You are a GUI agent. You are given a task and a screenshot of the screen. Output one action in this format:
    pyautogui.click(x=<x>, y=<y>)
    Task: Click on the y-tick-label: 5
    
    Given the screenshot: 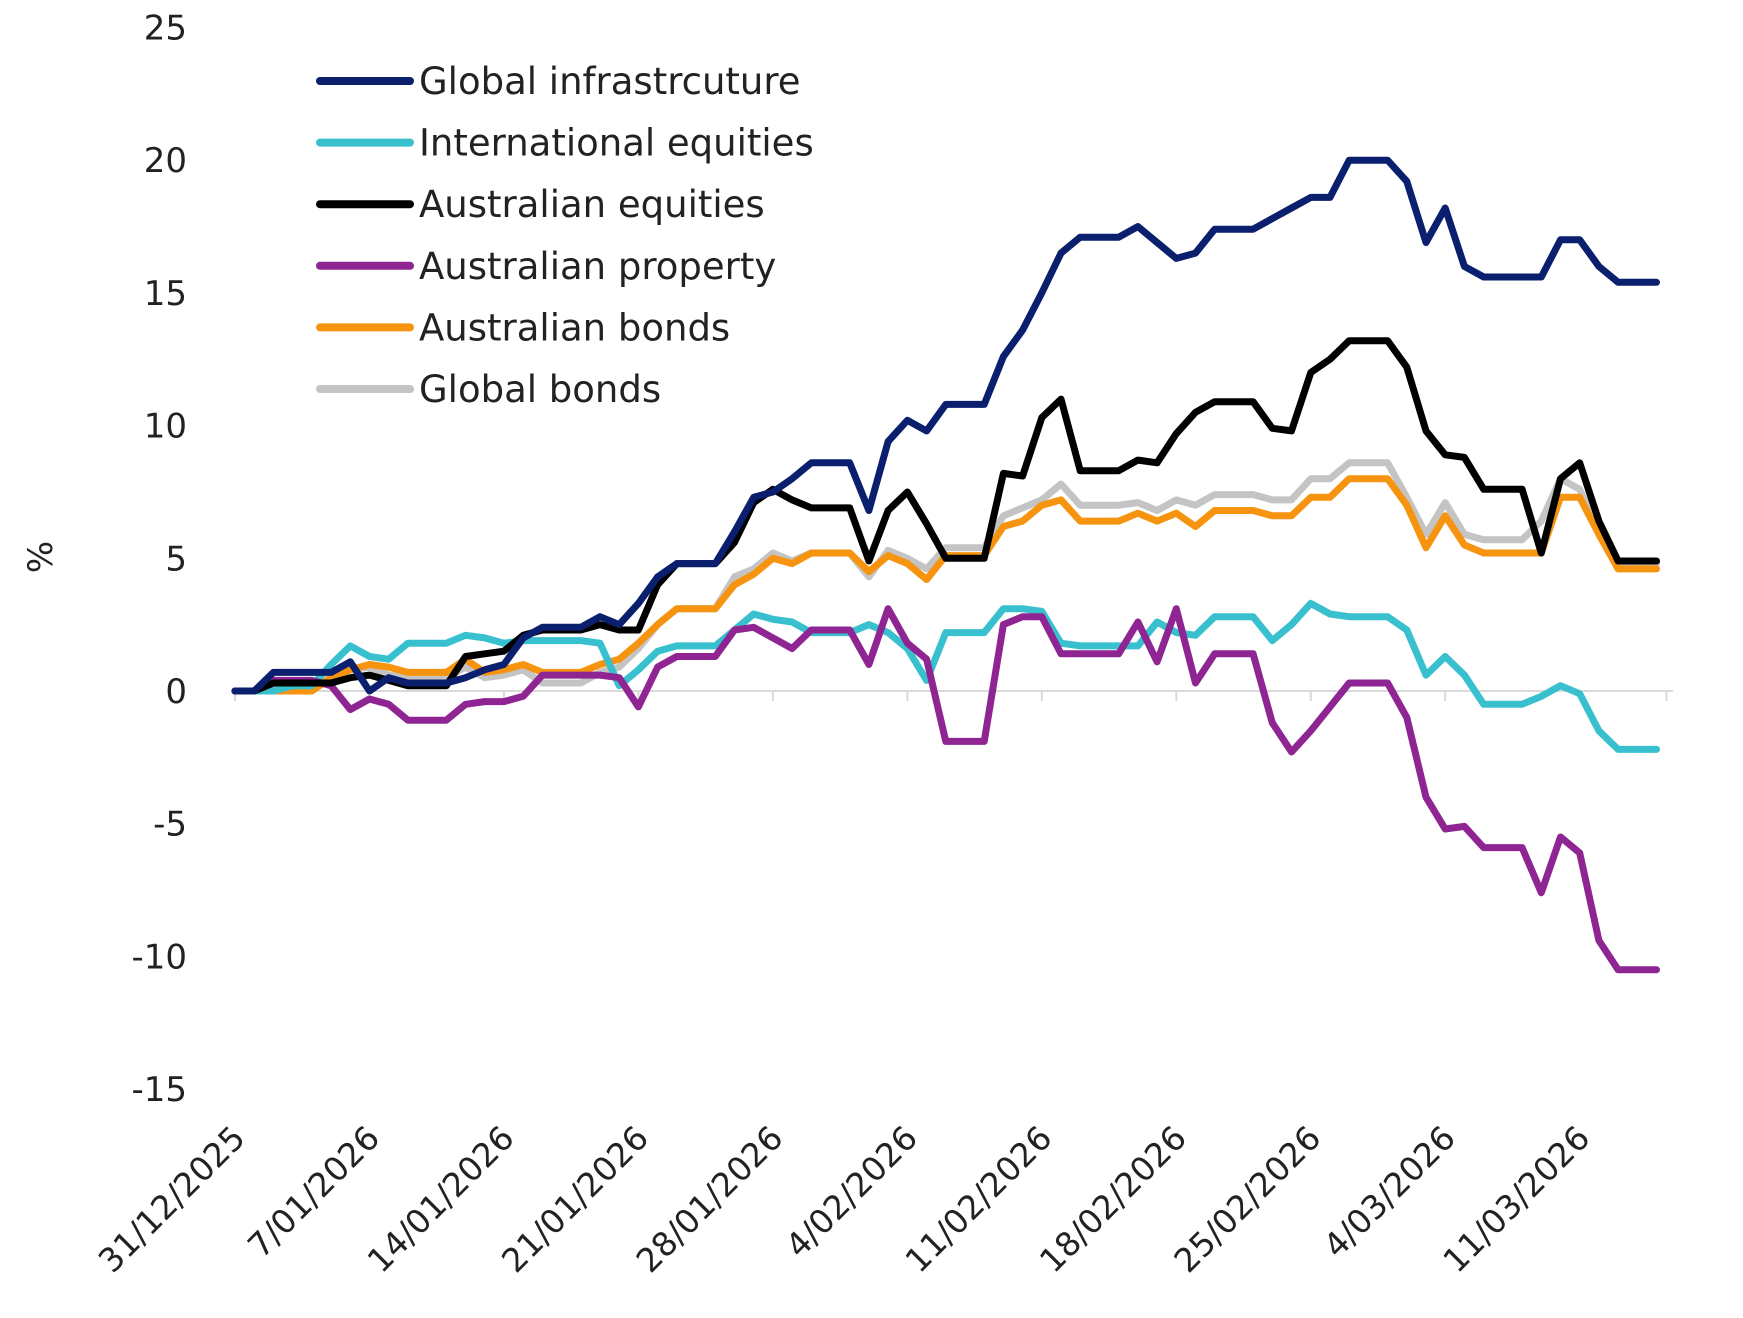 What is the action you would take?
    pyautogui.click(x=176, y=559)
    